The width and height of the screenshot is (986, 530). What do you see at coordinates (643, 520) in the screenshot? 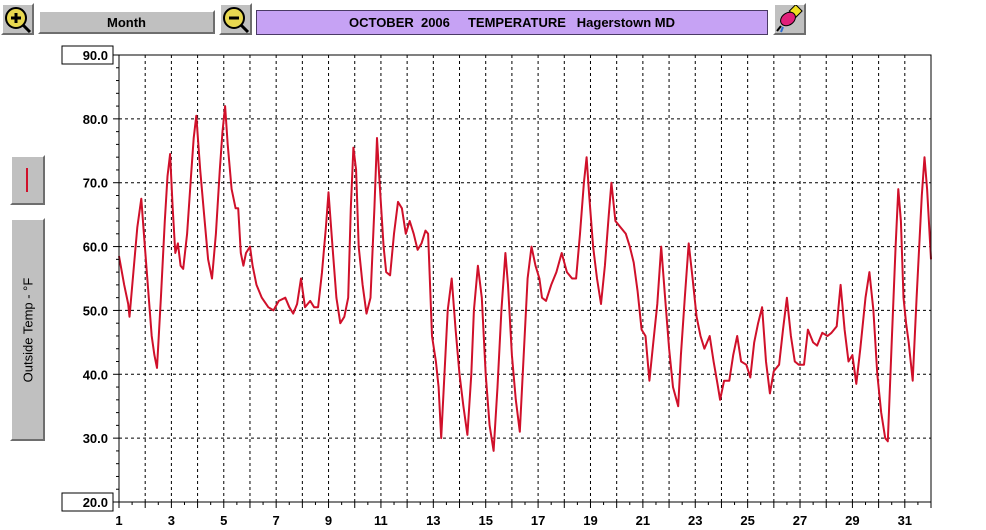
I see `x-tick-label: 21` at bounding box center [643, 520].